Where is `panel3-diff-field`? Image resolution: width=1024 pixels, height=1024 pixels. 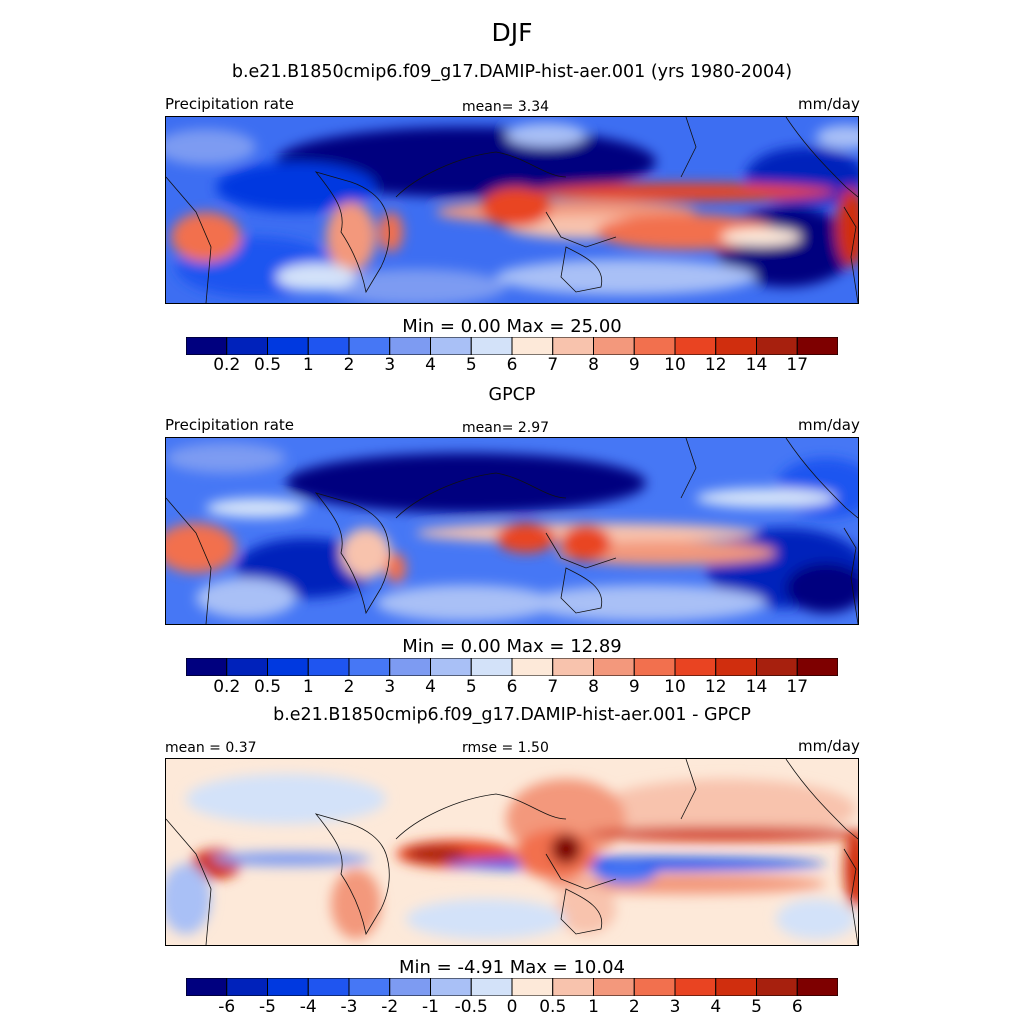
panel3-diff-field is located at coordinates (512, 852).